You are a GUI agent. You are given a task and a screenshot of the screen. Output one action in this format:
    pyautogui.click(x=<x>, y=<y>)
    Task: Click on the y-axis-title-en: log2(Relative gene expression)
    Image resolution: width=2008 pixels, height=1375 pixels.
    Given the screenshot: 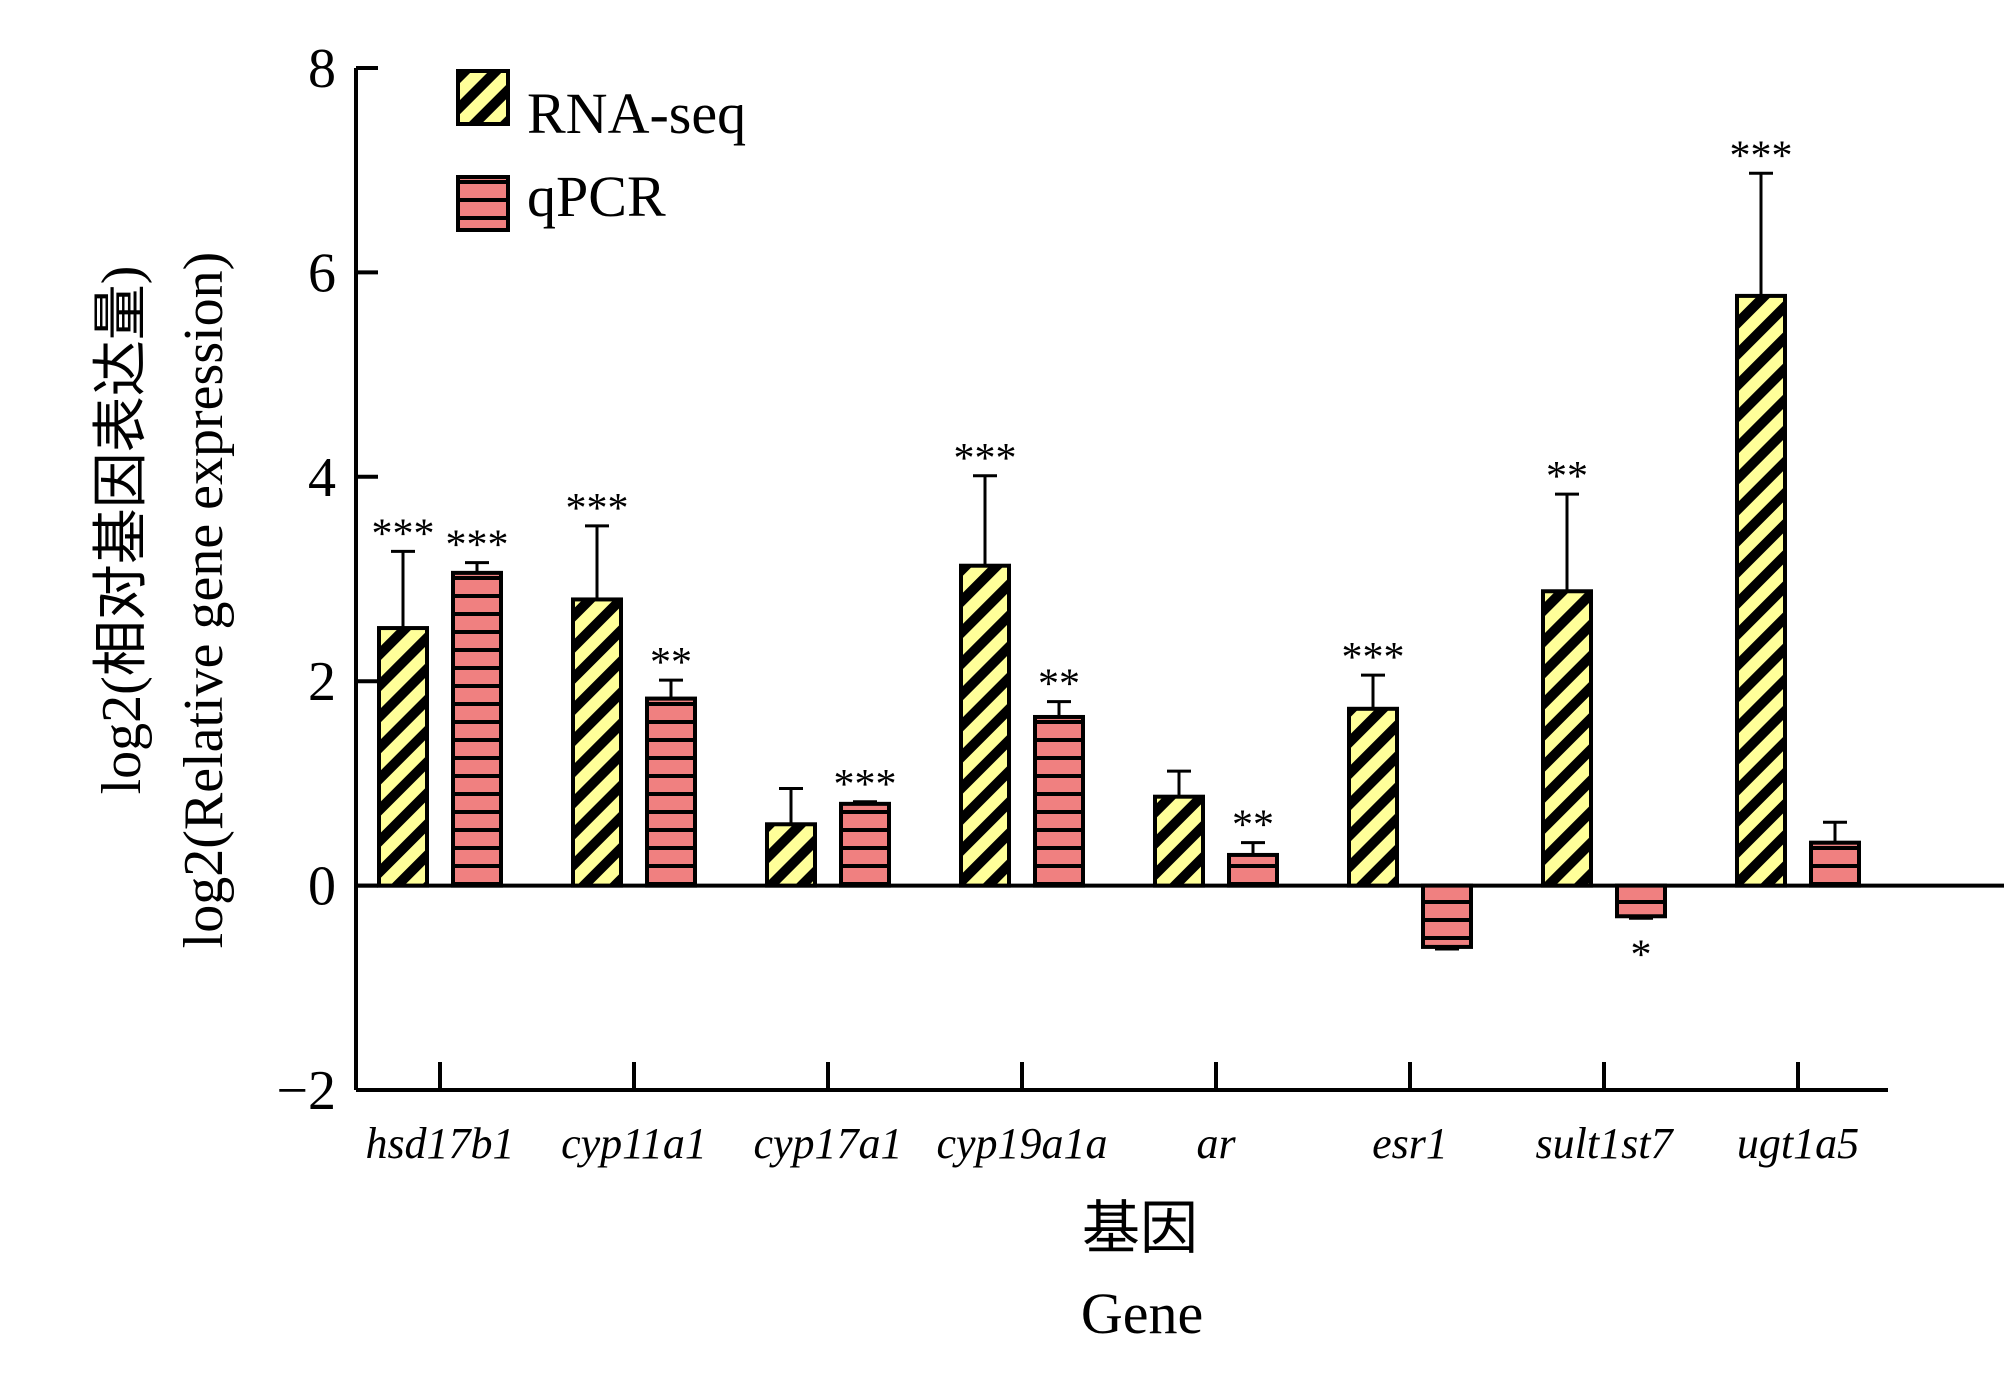 What is the action you would take?
    pyautogui.click(x=204, y=600)
    